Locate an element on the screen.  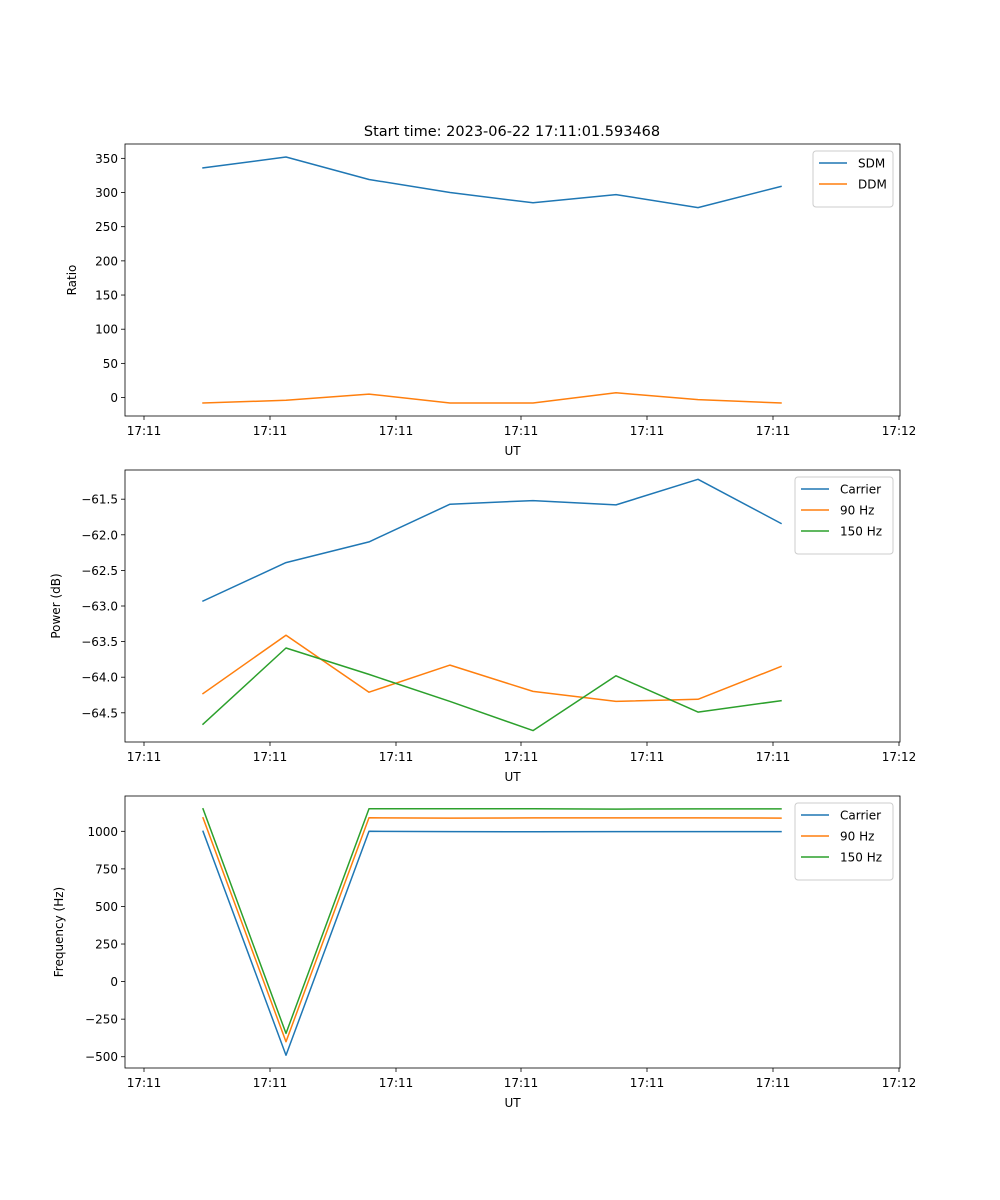
y-tick-label: −64.0 is located at coordinates (99, 678).